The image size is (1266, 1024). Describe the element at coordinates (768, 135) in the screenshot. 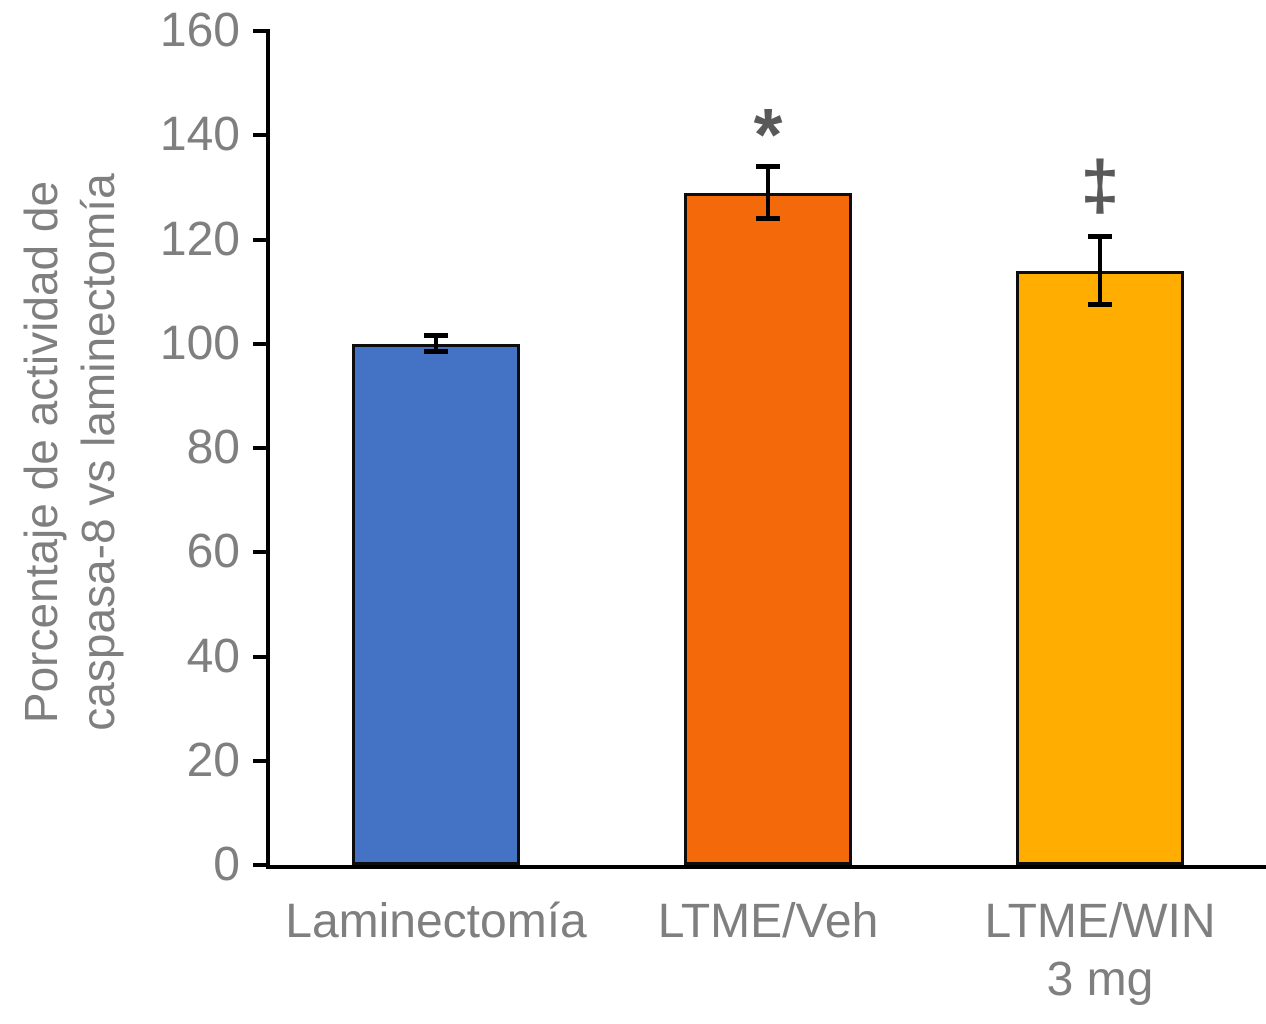

I see `significance-symbol: *` at that location.